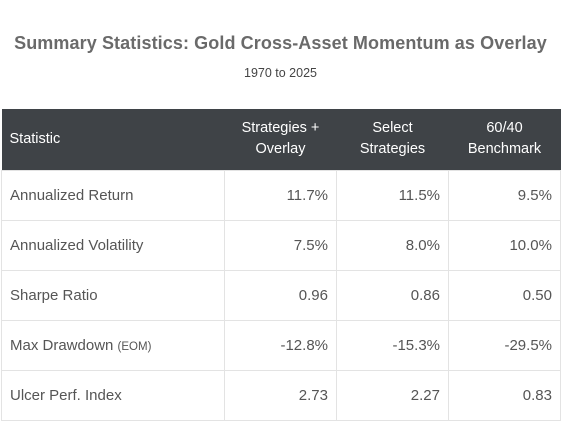 This screenshot has width=561, height=421. I want to click on row-label: Max Drawdown (EOM), so click(113, 345).